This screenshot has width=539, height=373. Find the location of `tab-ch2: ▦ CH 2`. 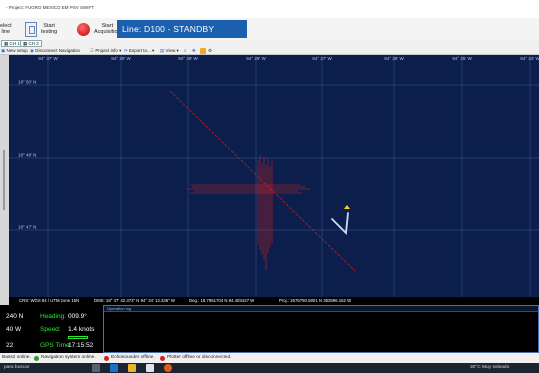

tab-ch2: ▦ CH 2 is located at coordinates (31, 43).